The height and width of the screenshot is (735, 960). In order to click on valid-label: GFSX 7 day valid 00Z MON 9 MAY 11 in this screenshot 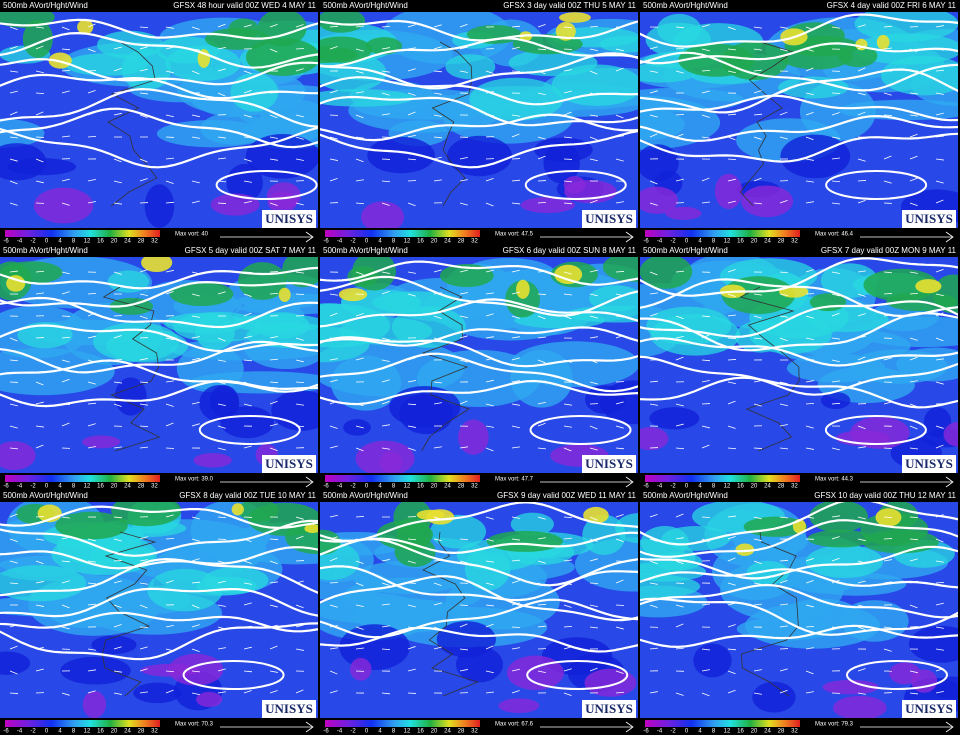, I will do `click(889, 250)`.